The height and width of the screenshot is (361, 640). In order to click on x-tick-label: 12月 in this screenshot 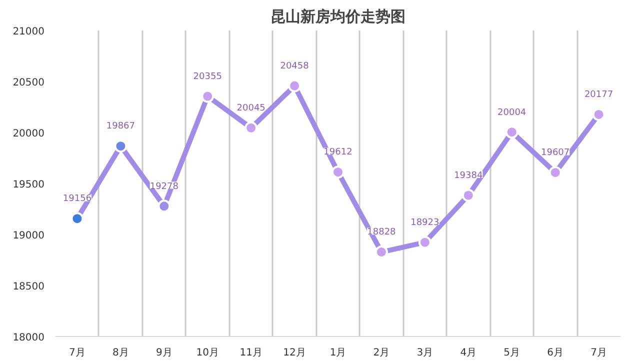, I will do `click(294, 353)`.